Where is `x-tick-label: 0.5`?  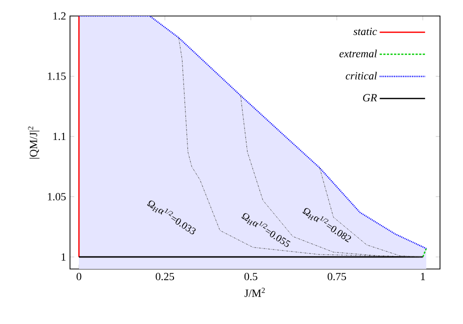 x-tick-label: 0.5 is located at coordinates (251, 276).